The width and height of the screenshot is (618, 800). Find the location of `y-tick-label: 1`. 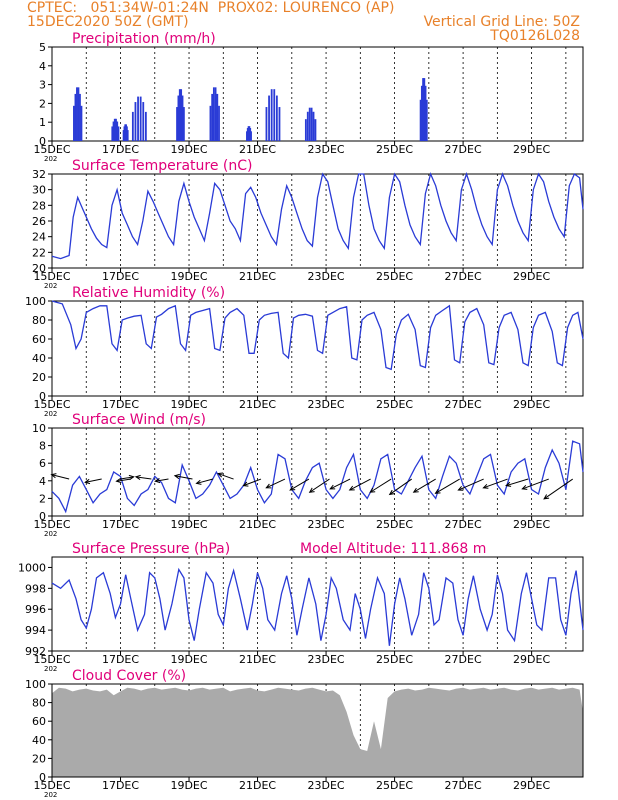

y-tick-label: 1 is located at coordinates (42, 122).